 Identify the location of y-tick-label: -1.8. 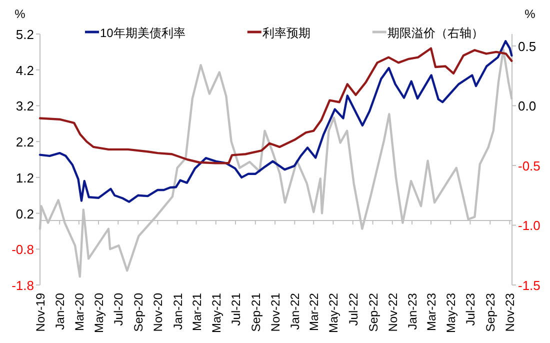
(23, 285).